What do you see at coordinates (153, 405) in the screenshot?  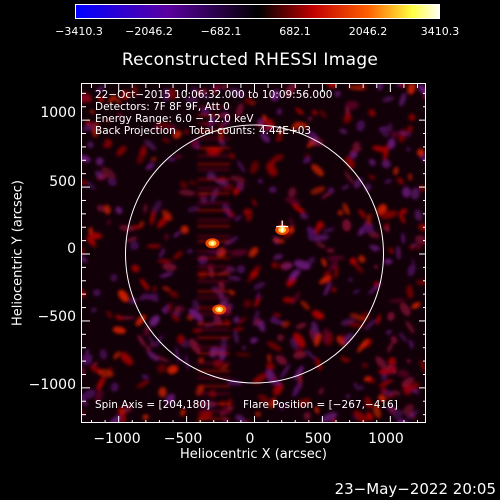 I see `spin-axis-annotation: Spin Axis = [204,180]` at bounding box center [153, 405].